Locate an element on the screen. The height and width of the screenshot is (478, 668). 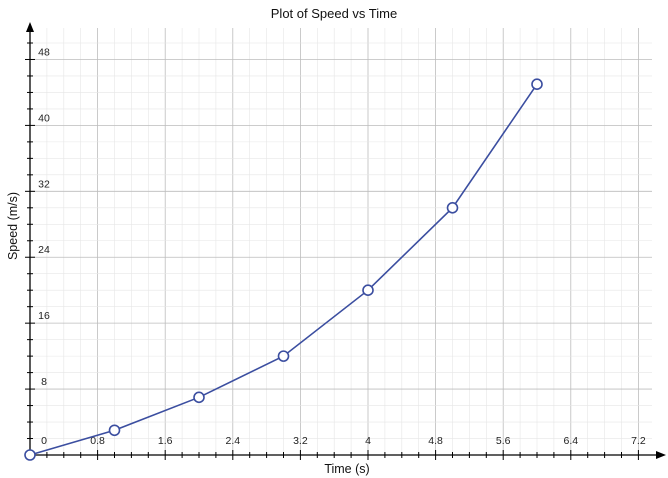
chart-title: Plot of Speed vs Time is located at coordinates (334, 13).